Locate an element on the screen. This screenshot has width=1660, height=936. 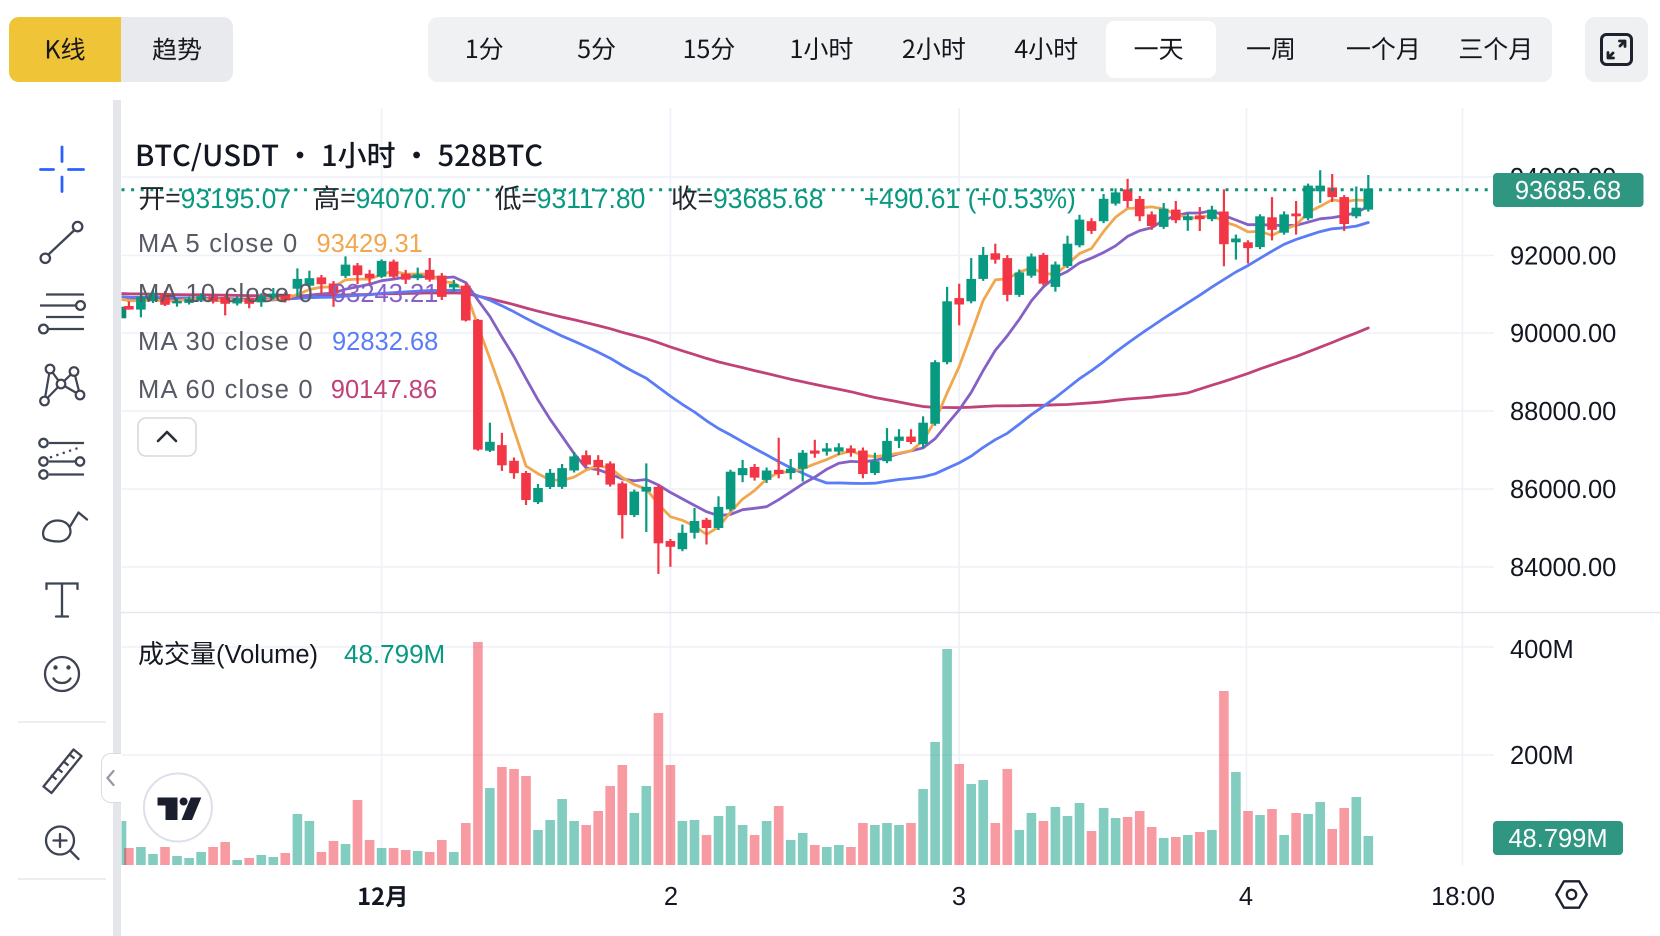
svg-text: 93243.21 is located at coordinates (385, 294).